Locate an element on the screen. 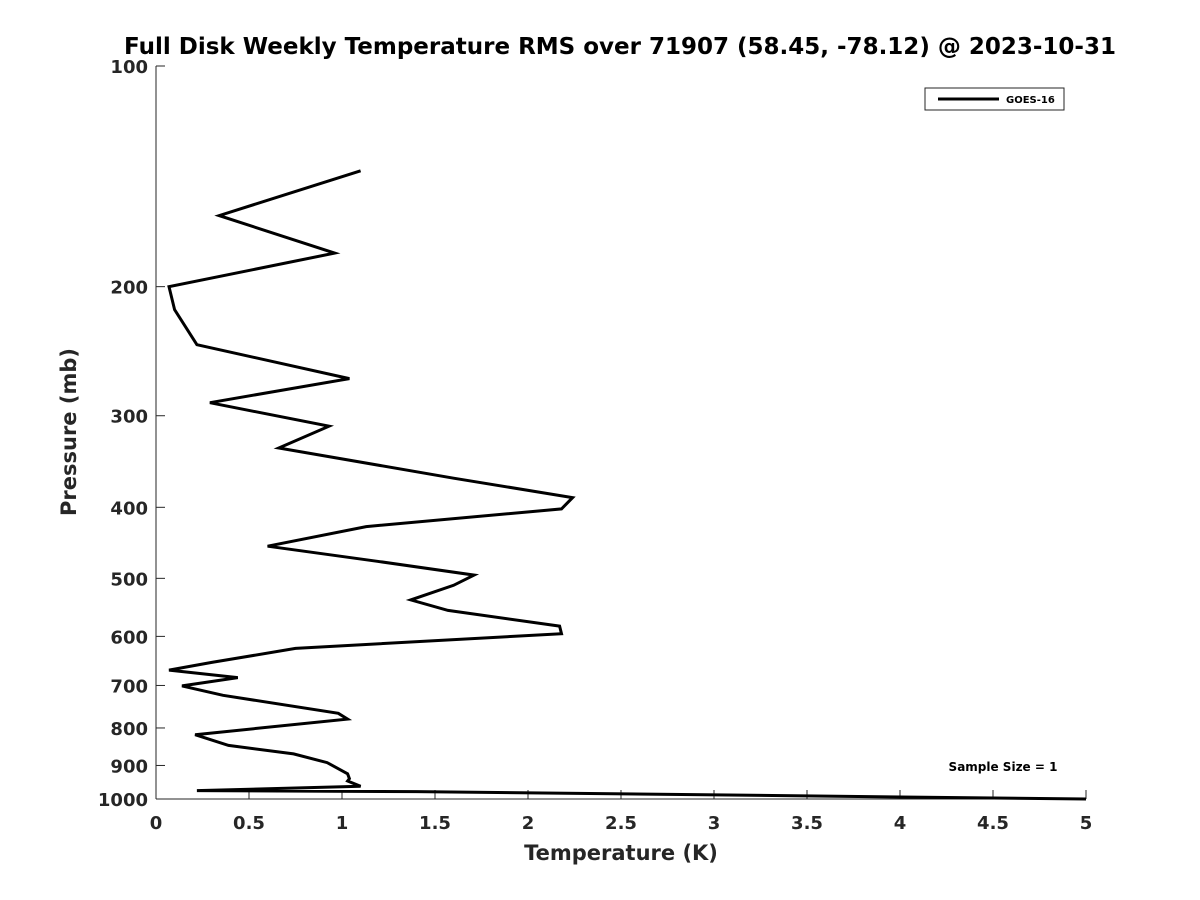 This screenshot has height=900, width=1200. y-tick-label: 1000 is located at coordinates (123, 800).